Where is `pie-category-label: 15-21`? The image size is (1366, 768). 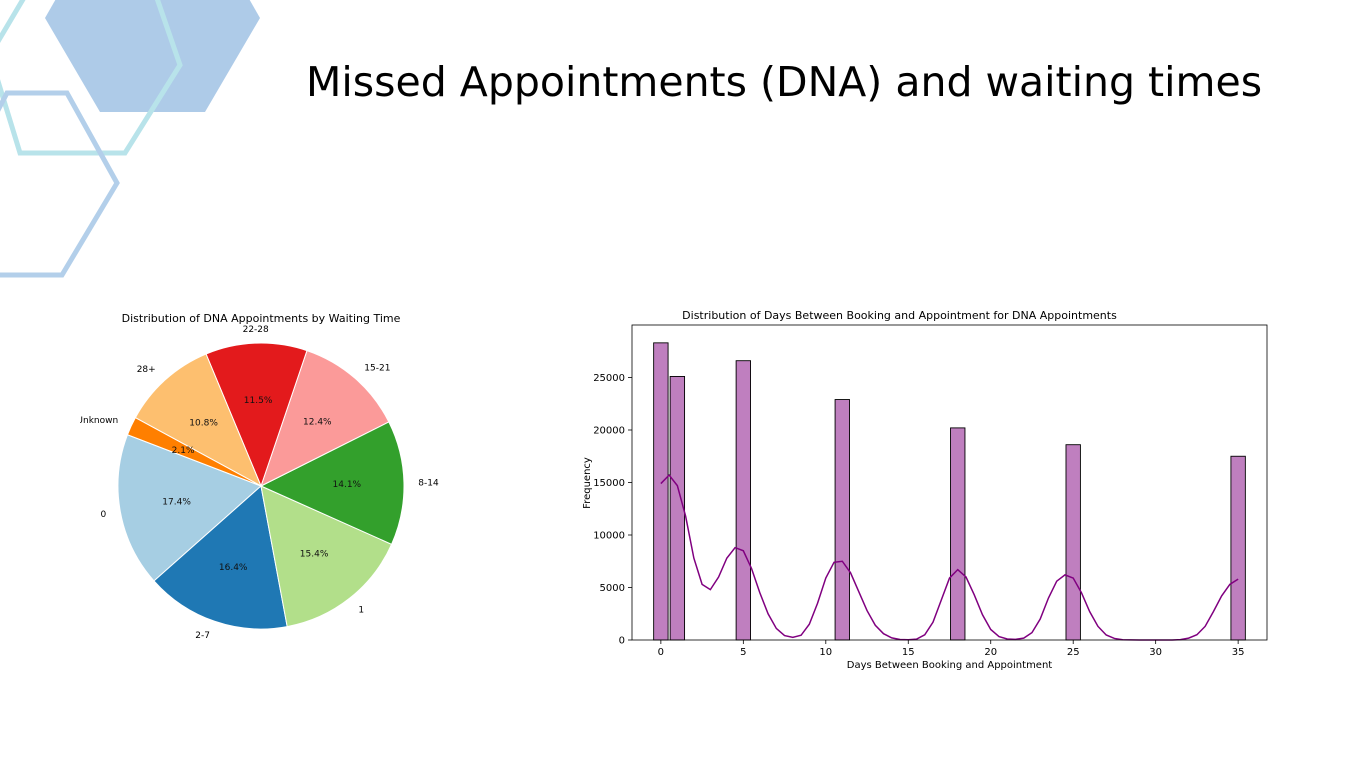
pie-category-label: 15-21 is located at coordinates (377, 368).